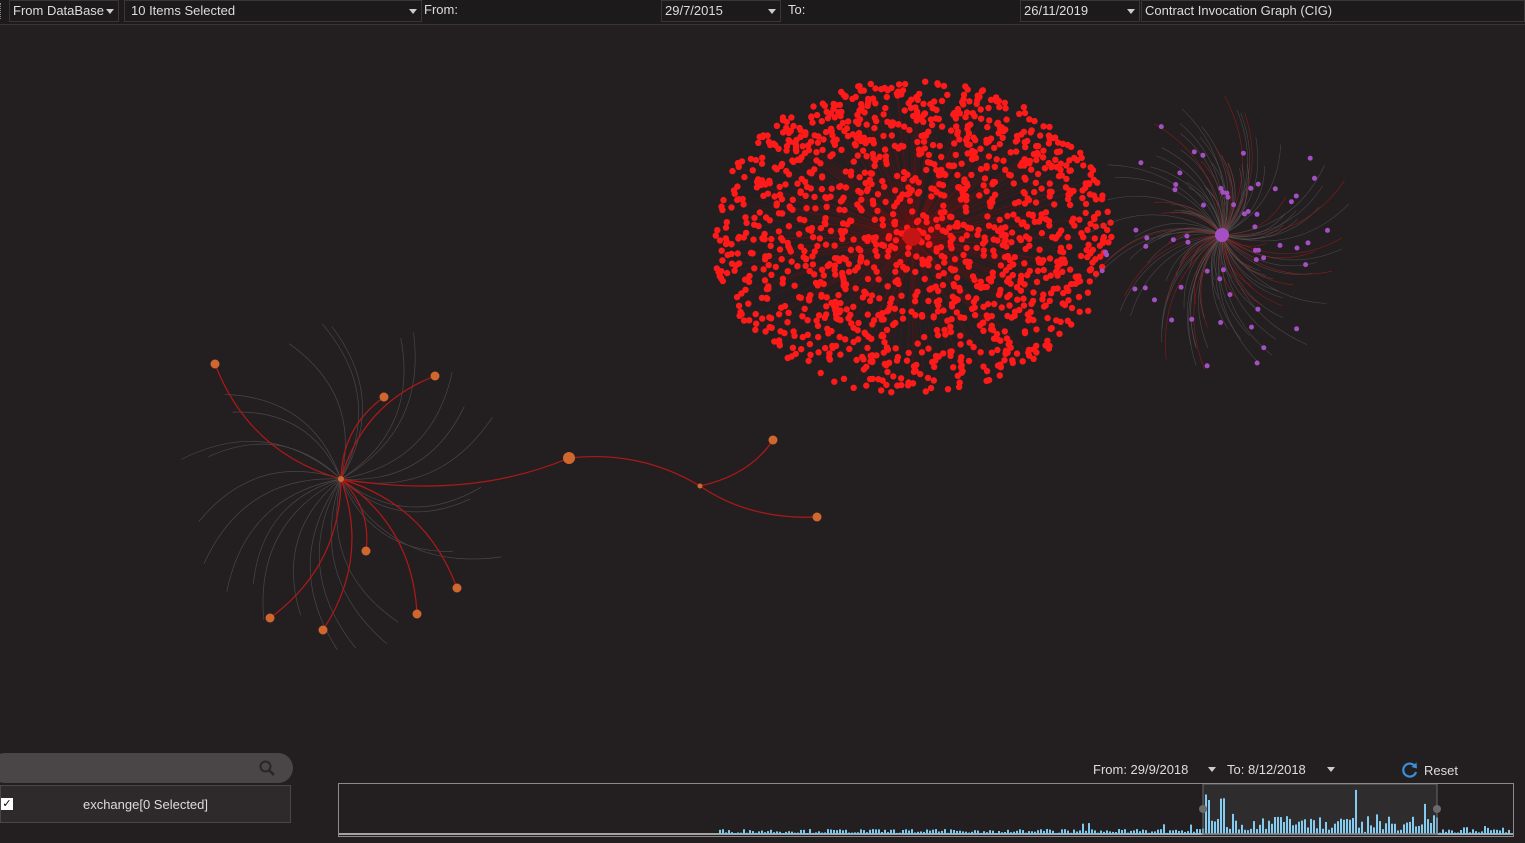 This screenshot has height=843, width=1525. What do you see at coordinates (1056, 10) in the screenshot?
I see `to-date-value: 26/11/2019` at bounding box center [1056, 10].